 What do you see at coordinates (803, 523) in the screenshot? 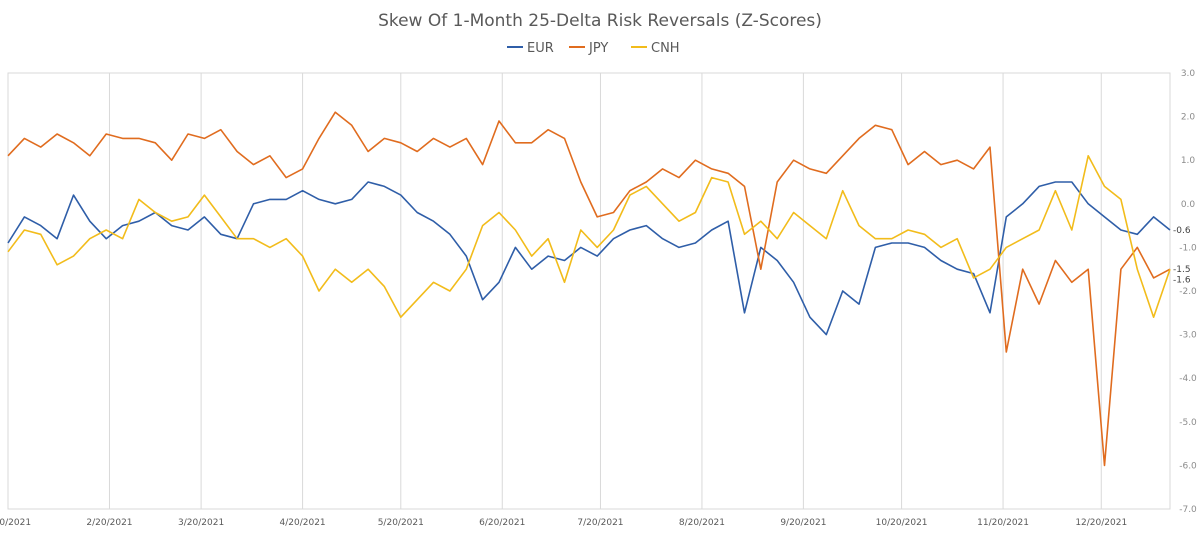
I see `x-tick-label: 9/20/2021` at bounding box center [803, 523].